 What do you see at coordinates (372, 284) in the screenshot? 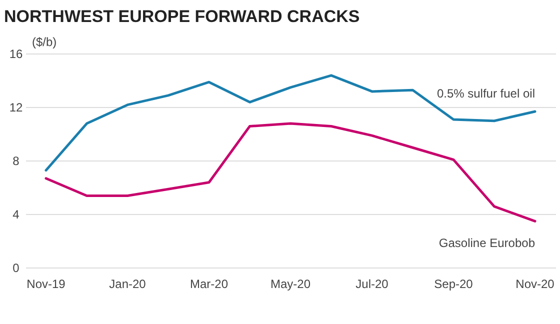
I see `x-tick-label: Jul-20` at bounding box center [372, 284].